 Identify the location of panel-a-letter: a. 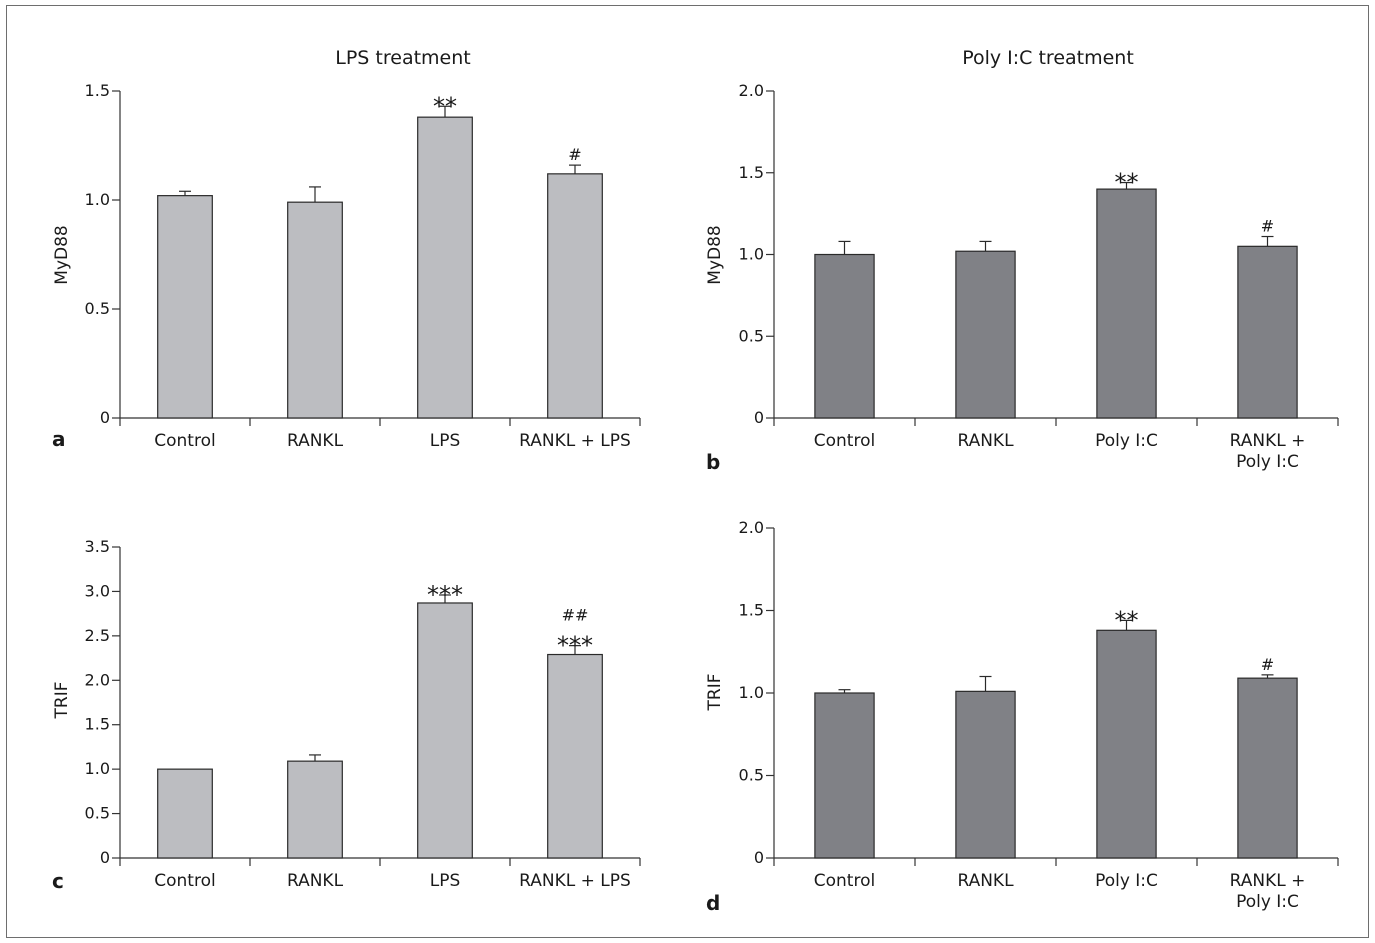
(59, 439).